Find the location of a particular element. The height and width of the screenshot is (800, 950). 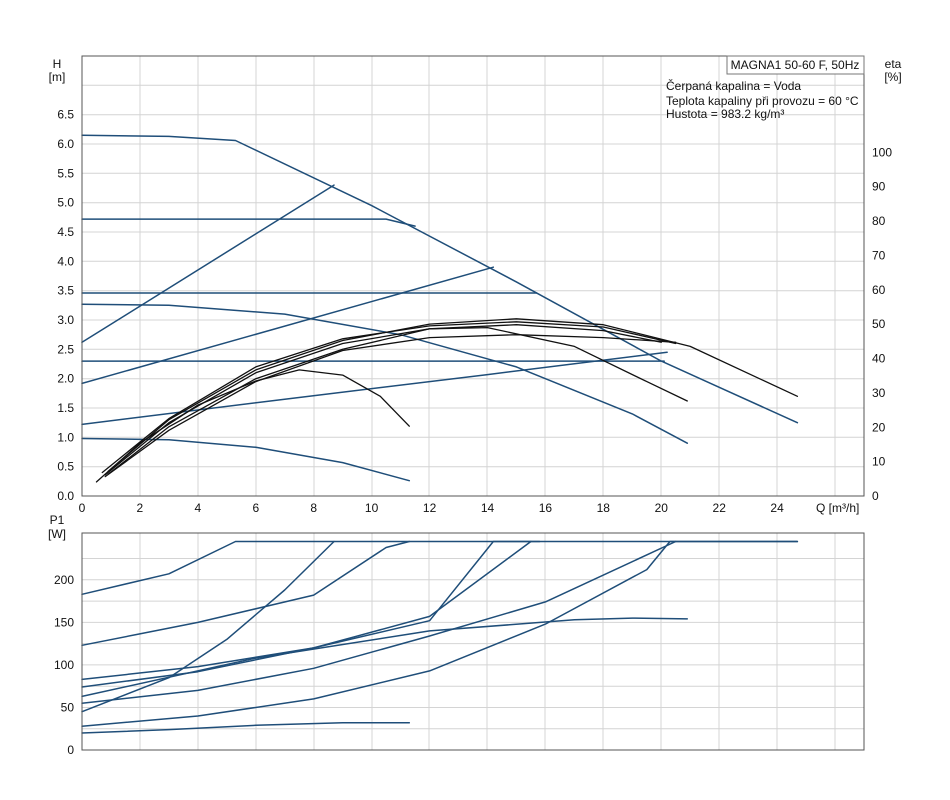

y-axis-label-p1: P1 is located at coordinates (57, 520).